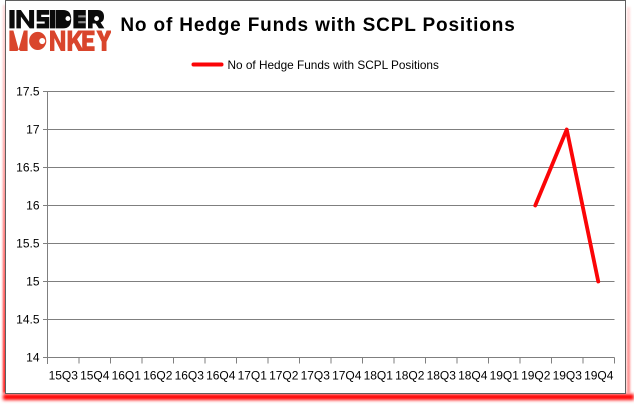 The image size is (634, 404). What do you see at coordinates (190, 376) in the screenshot?
I see `svg-text: 16Q3` at bounding box center [190, 376].